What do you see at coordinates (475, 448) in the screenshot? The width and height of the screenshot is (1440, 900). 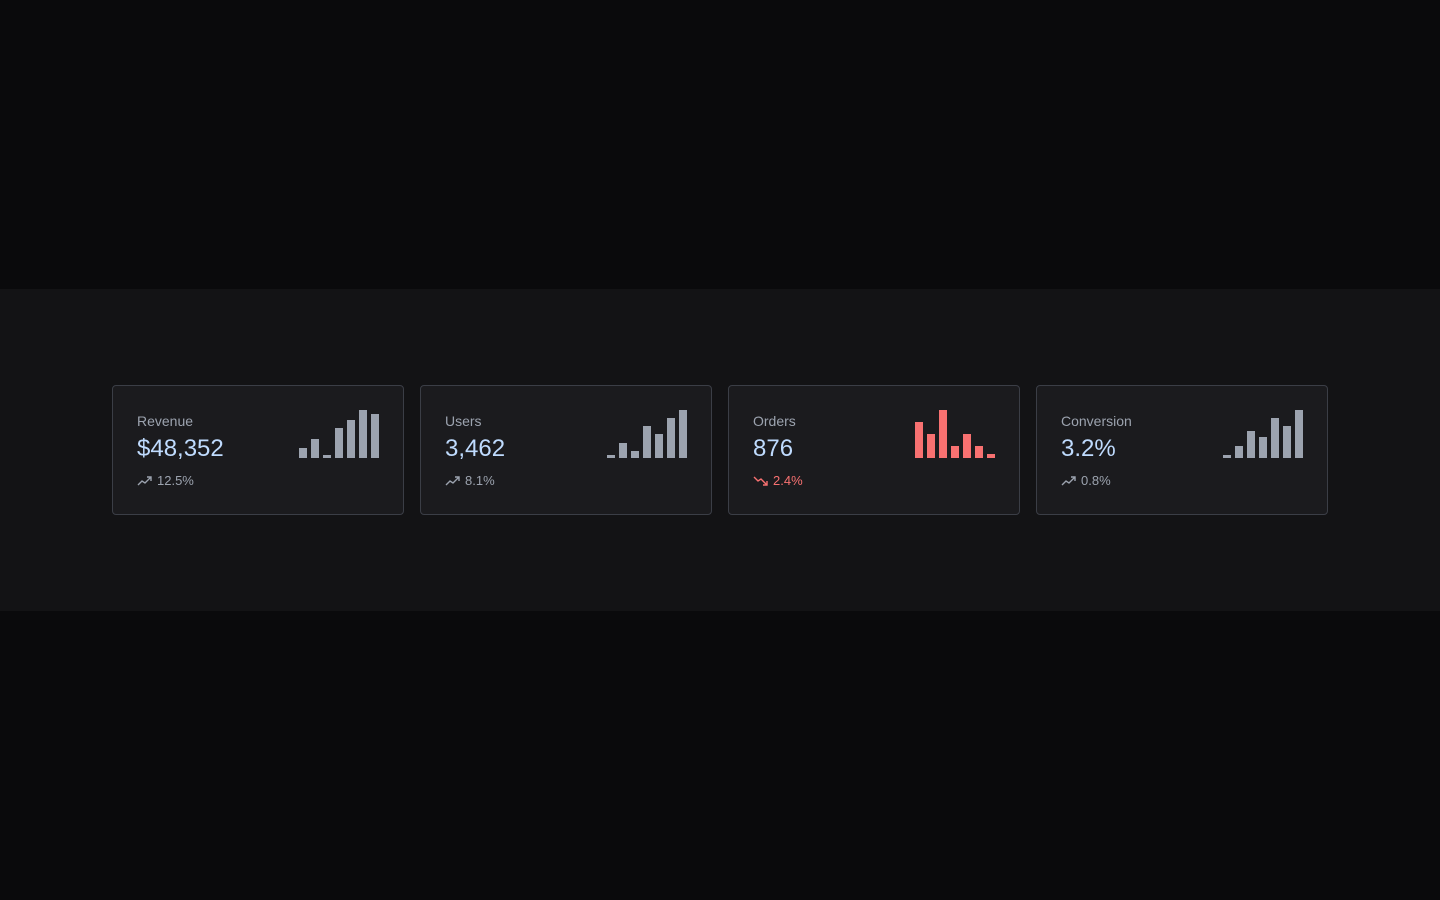 I see `stat-value: 3,462` at bounding box center [475, 448].